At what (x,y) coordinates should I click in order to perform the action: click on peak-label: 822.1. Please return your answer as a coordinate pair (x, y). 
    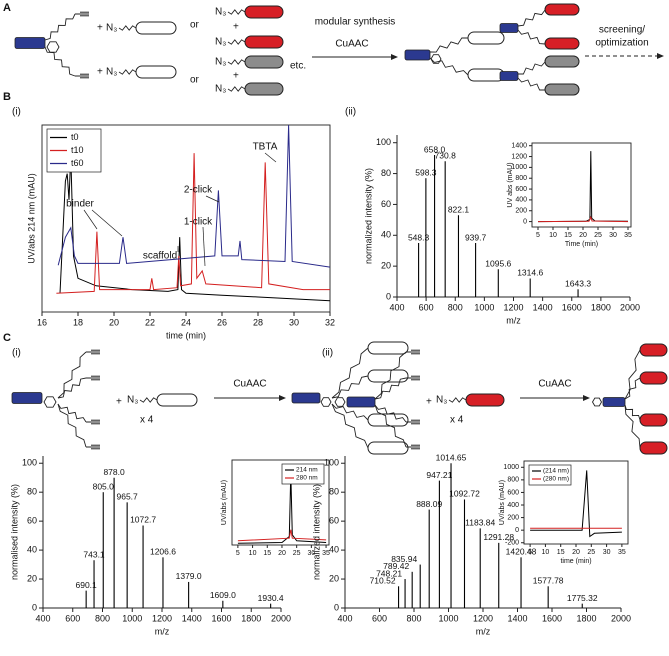
    Looking at the image, I should click on (459, 209).